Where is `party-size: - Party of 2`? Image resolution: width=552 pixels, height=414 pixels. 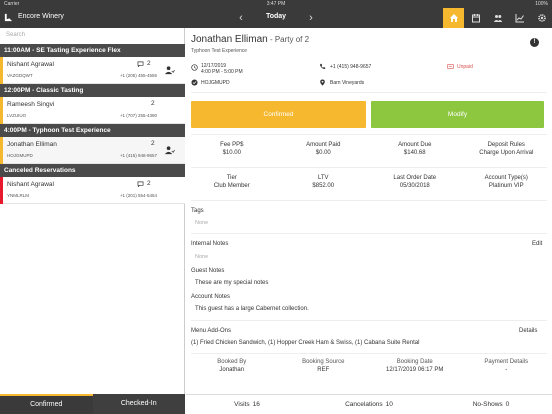 party-size: - Party of 2 is located at coordinates (288, 39).